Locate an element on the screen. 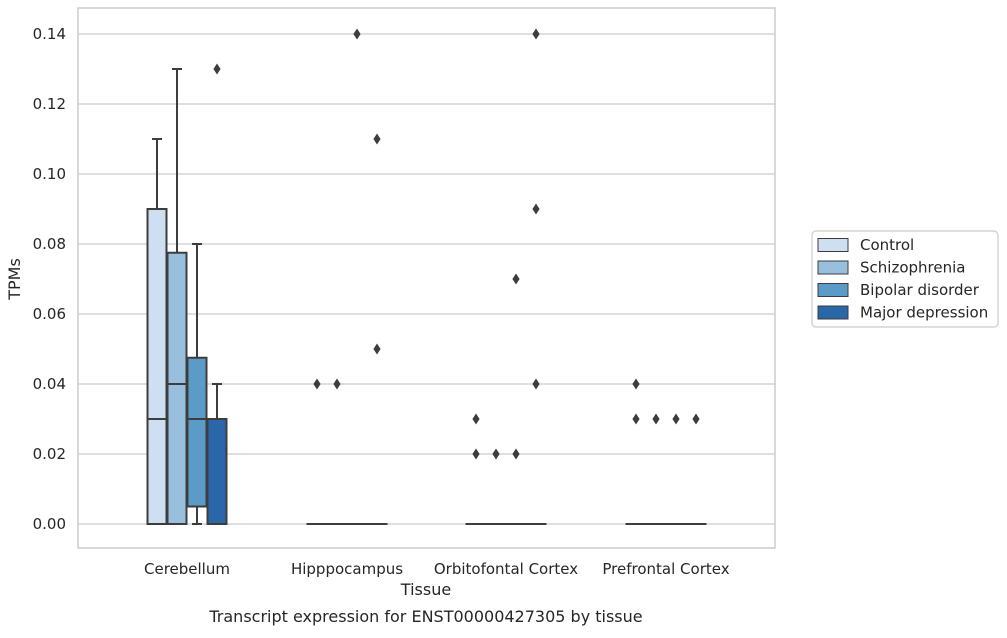 The height and width of the screenshot is (638, 1007). legend-label: Control is located at coordinates (887, 245).